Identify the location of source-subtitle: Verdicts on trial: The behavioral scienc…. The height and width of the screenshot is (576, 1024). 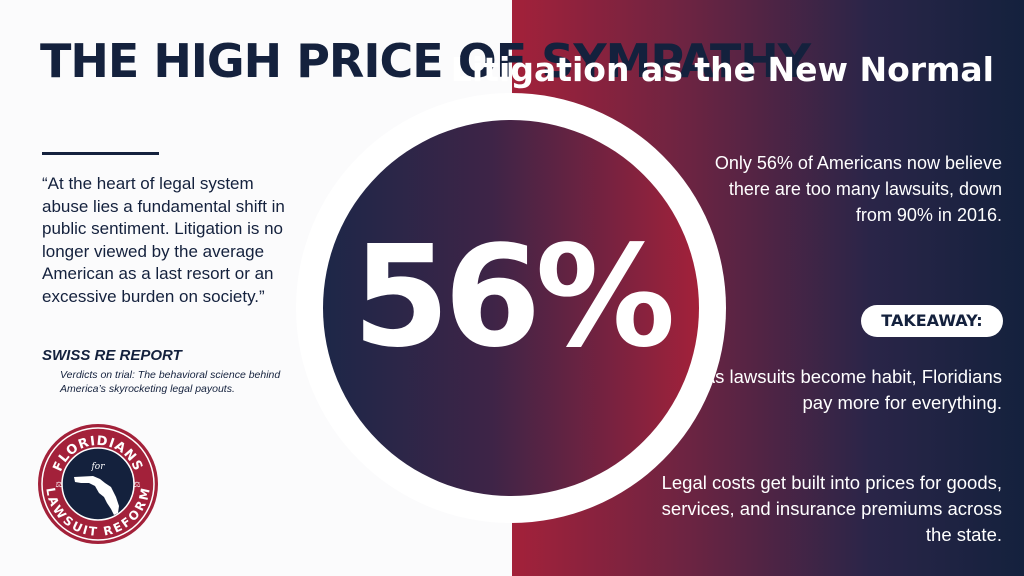
(170, 382).